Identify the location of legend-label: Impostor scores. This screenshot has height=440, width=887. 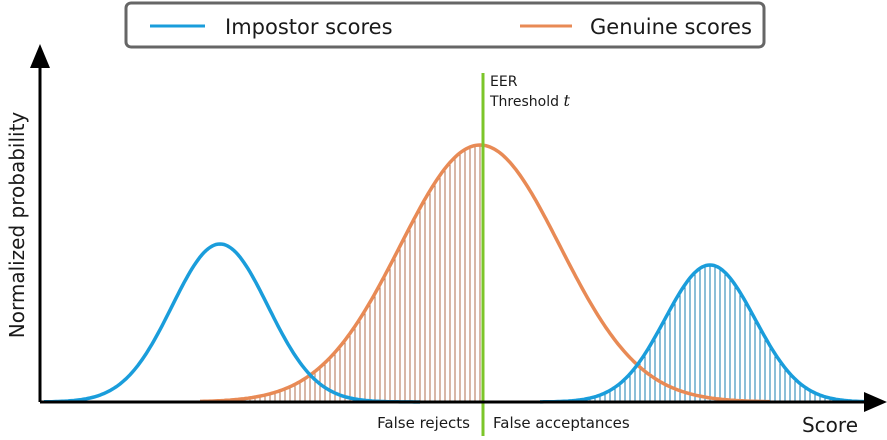
(309, 27).